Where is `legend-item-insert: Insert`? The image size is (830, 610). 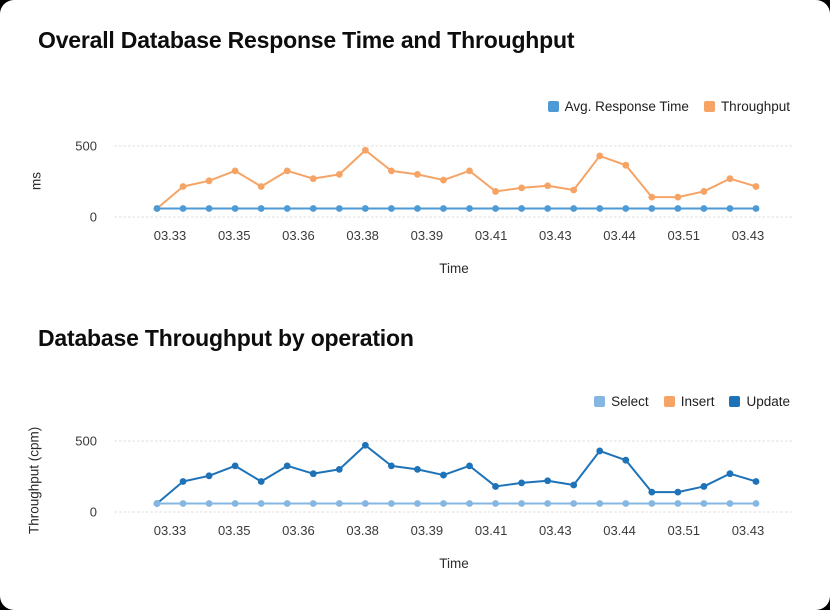
legend-item-insert: Insert is located at coordinates (689, 401).